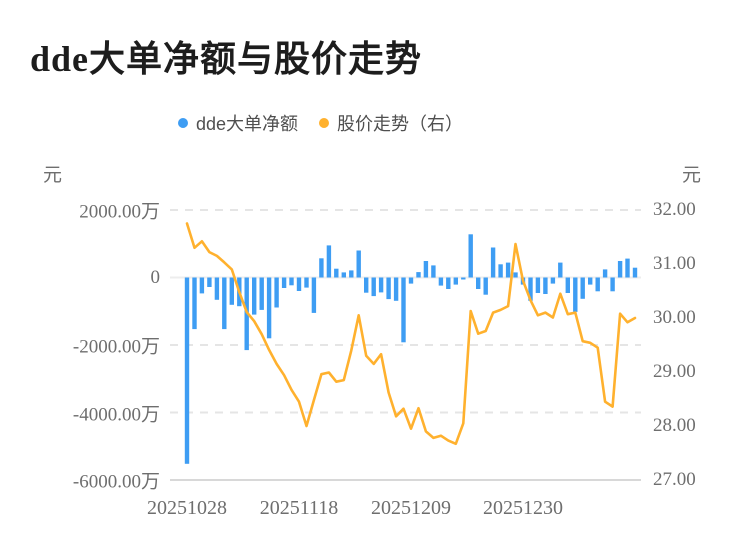  Describe the element at coordinates (674, 263) in the screenshot. I see `y-axis-right-tick-label: 31.00` at that location.